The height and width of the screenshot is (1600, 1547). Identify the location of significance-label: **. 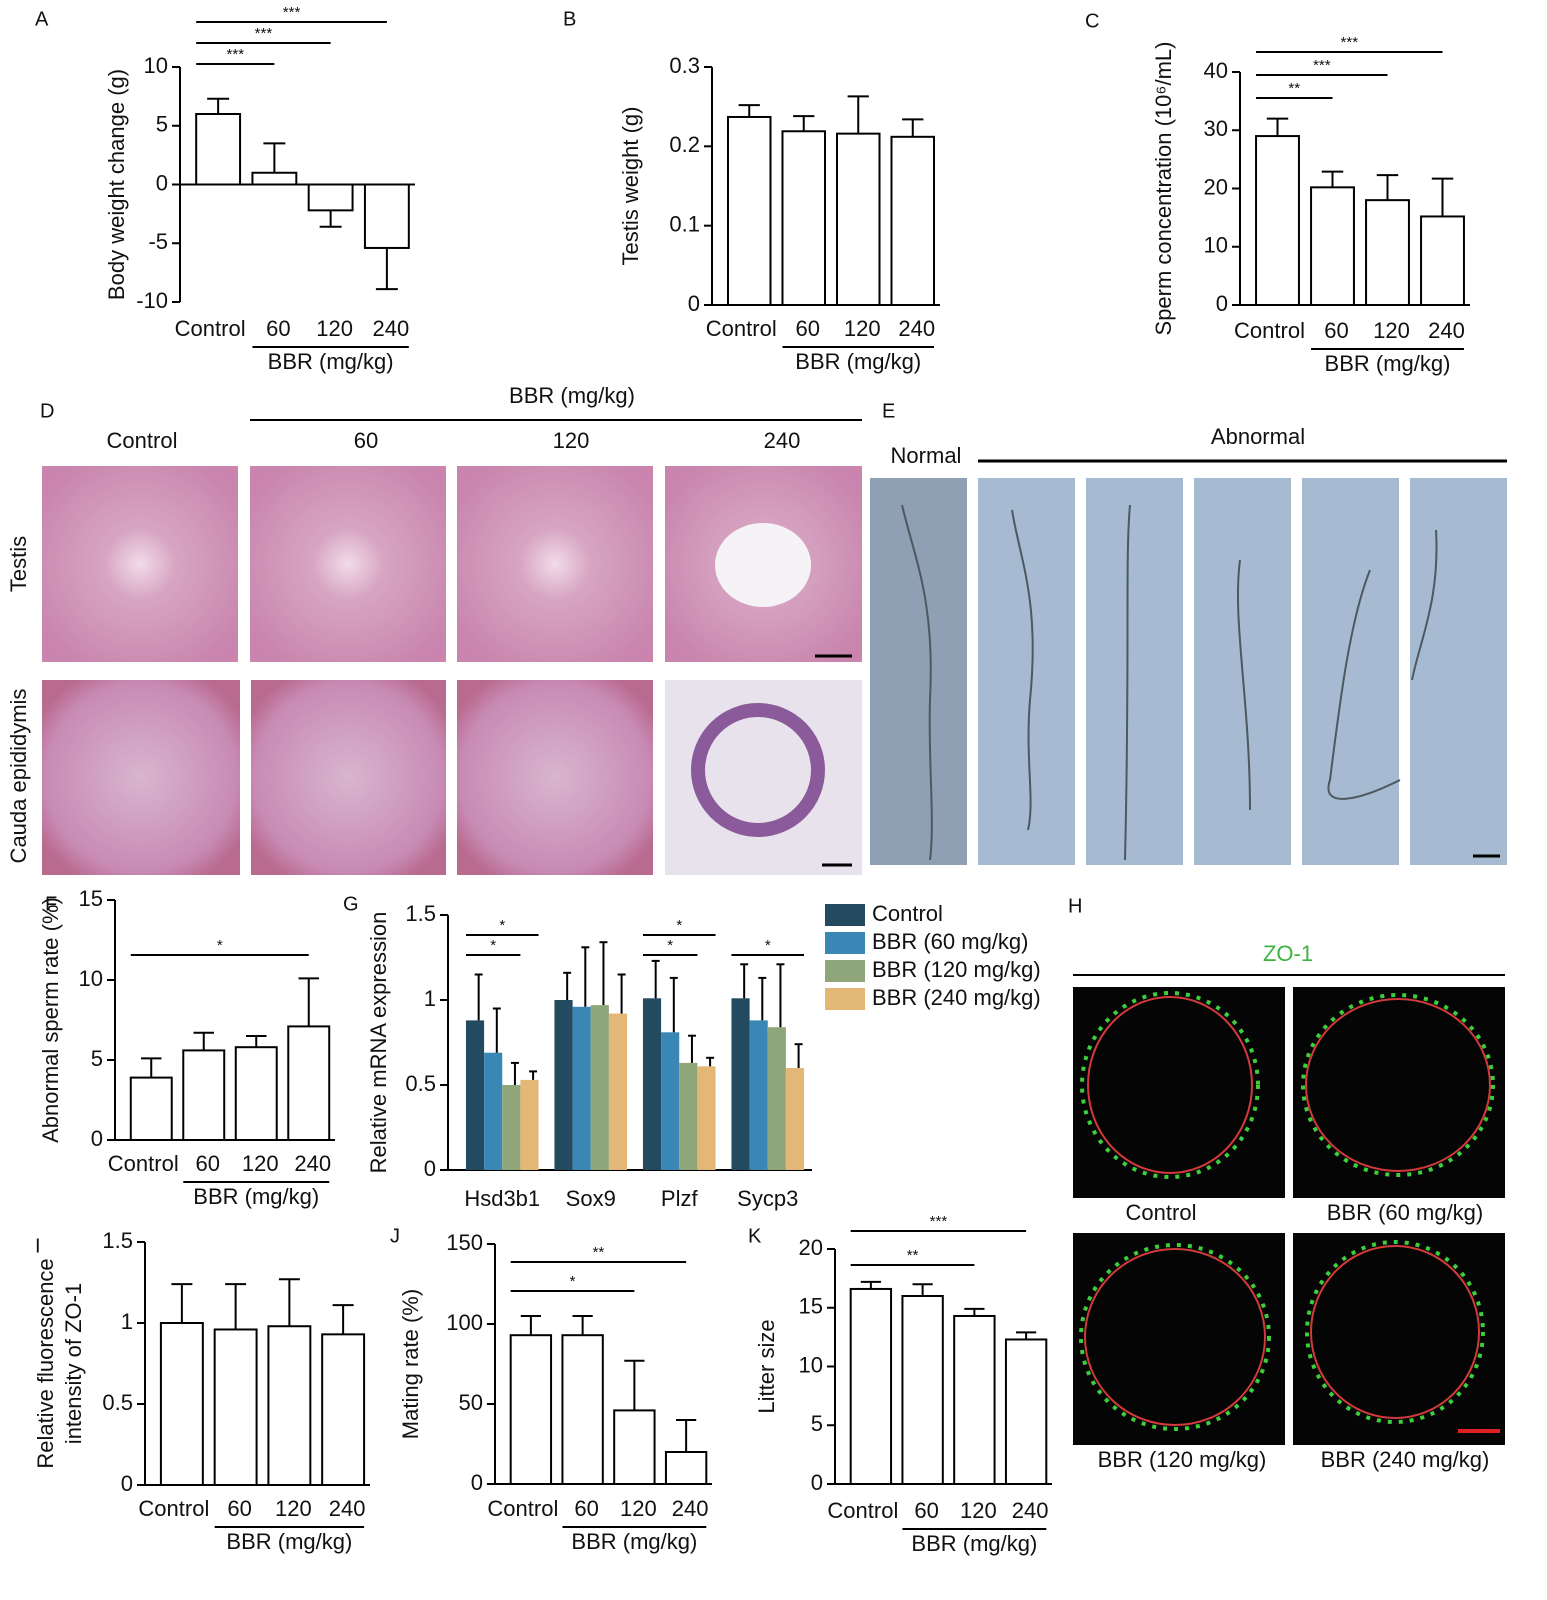
(599, 1252).